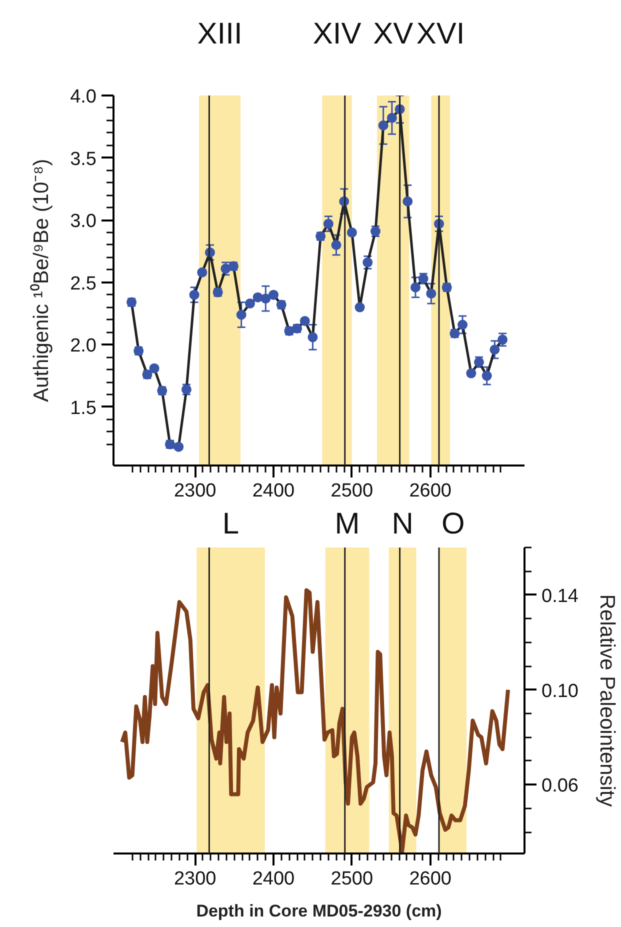 The height and width of the screenshot is (927, 621). What do you see at coordinates (440, 34) in the screenshot?
I see `band-label: XVI` at bounding box center [440, 34].